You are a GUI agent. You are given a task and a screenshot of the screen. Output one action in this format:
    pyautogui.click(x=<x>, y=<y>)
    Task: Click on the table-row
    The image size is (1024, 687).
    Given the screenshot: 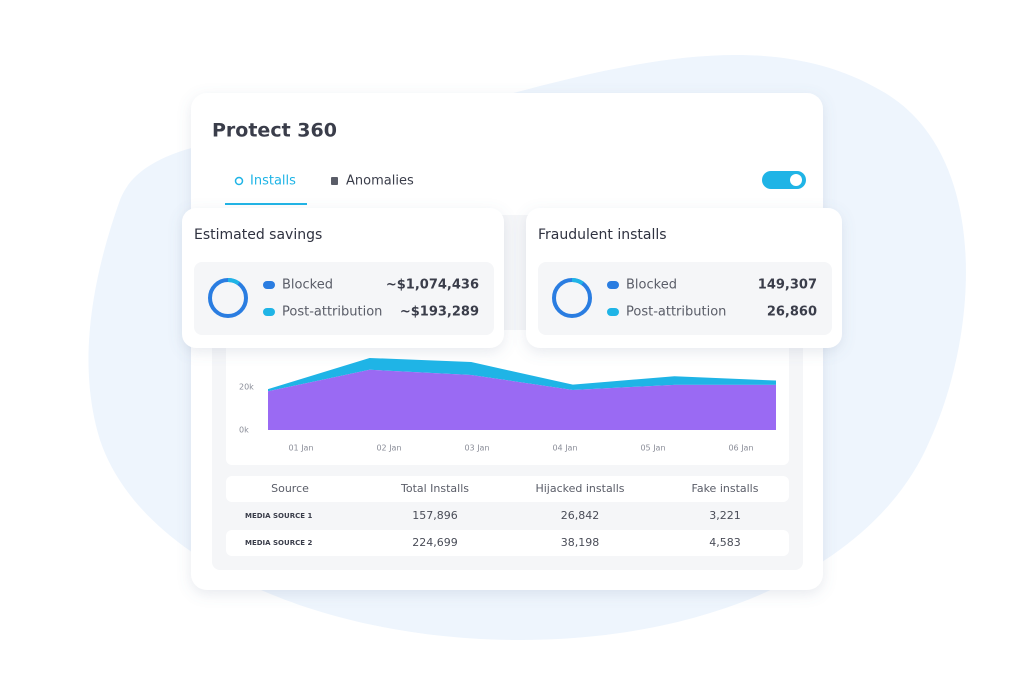 What is the action you would take?
    pyautogui.click(x=507, y=543)
    